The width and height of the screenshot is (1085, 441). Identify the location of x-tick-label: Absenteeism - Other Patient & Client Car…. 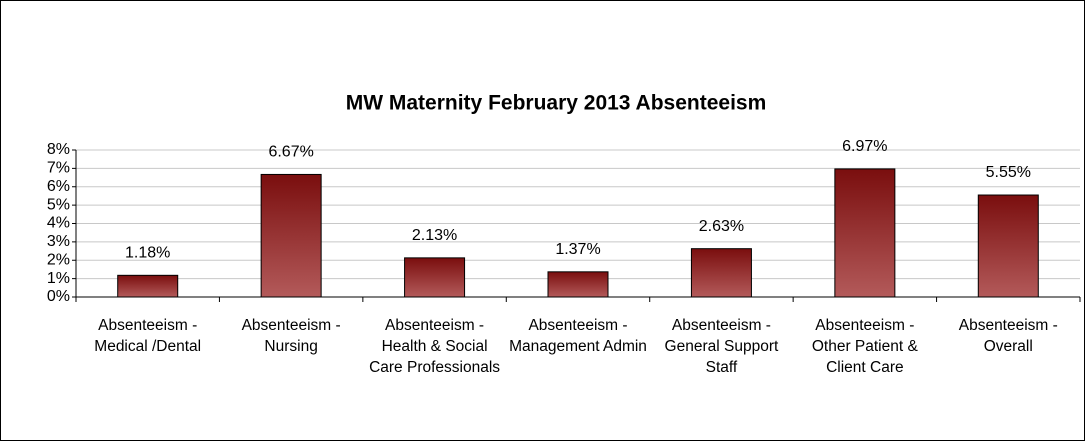
(864, 346).